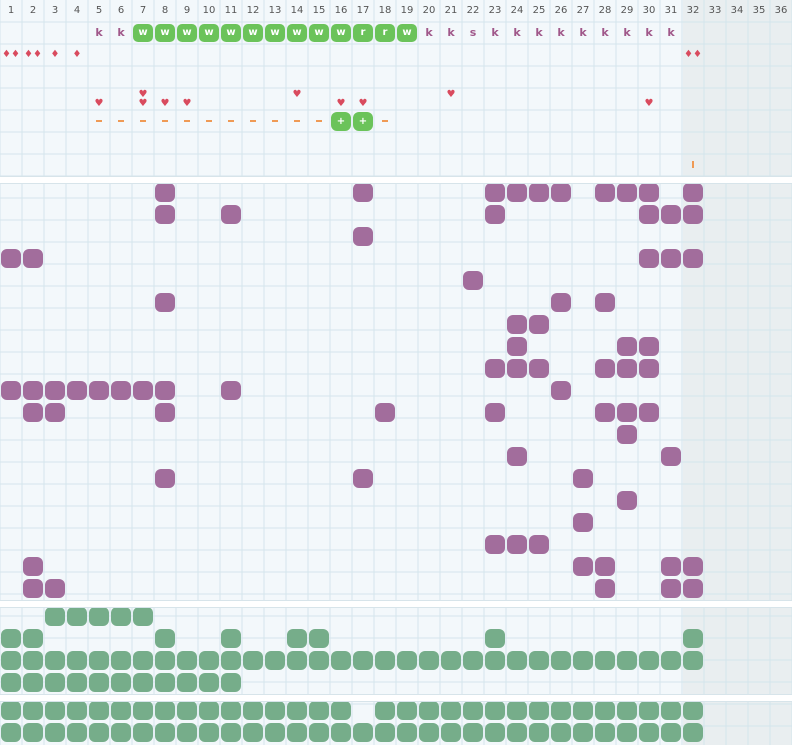 The width and height of the screenshot is (792, 745). I want to click on track-cell-30: k, so click(649, 32).